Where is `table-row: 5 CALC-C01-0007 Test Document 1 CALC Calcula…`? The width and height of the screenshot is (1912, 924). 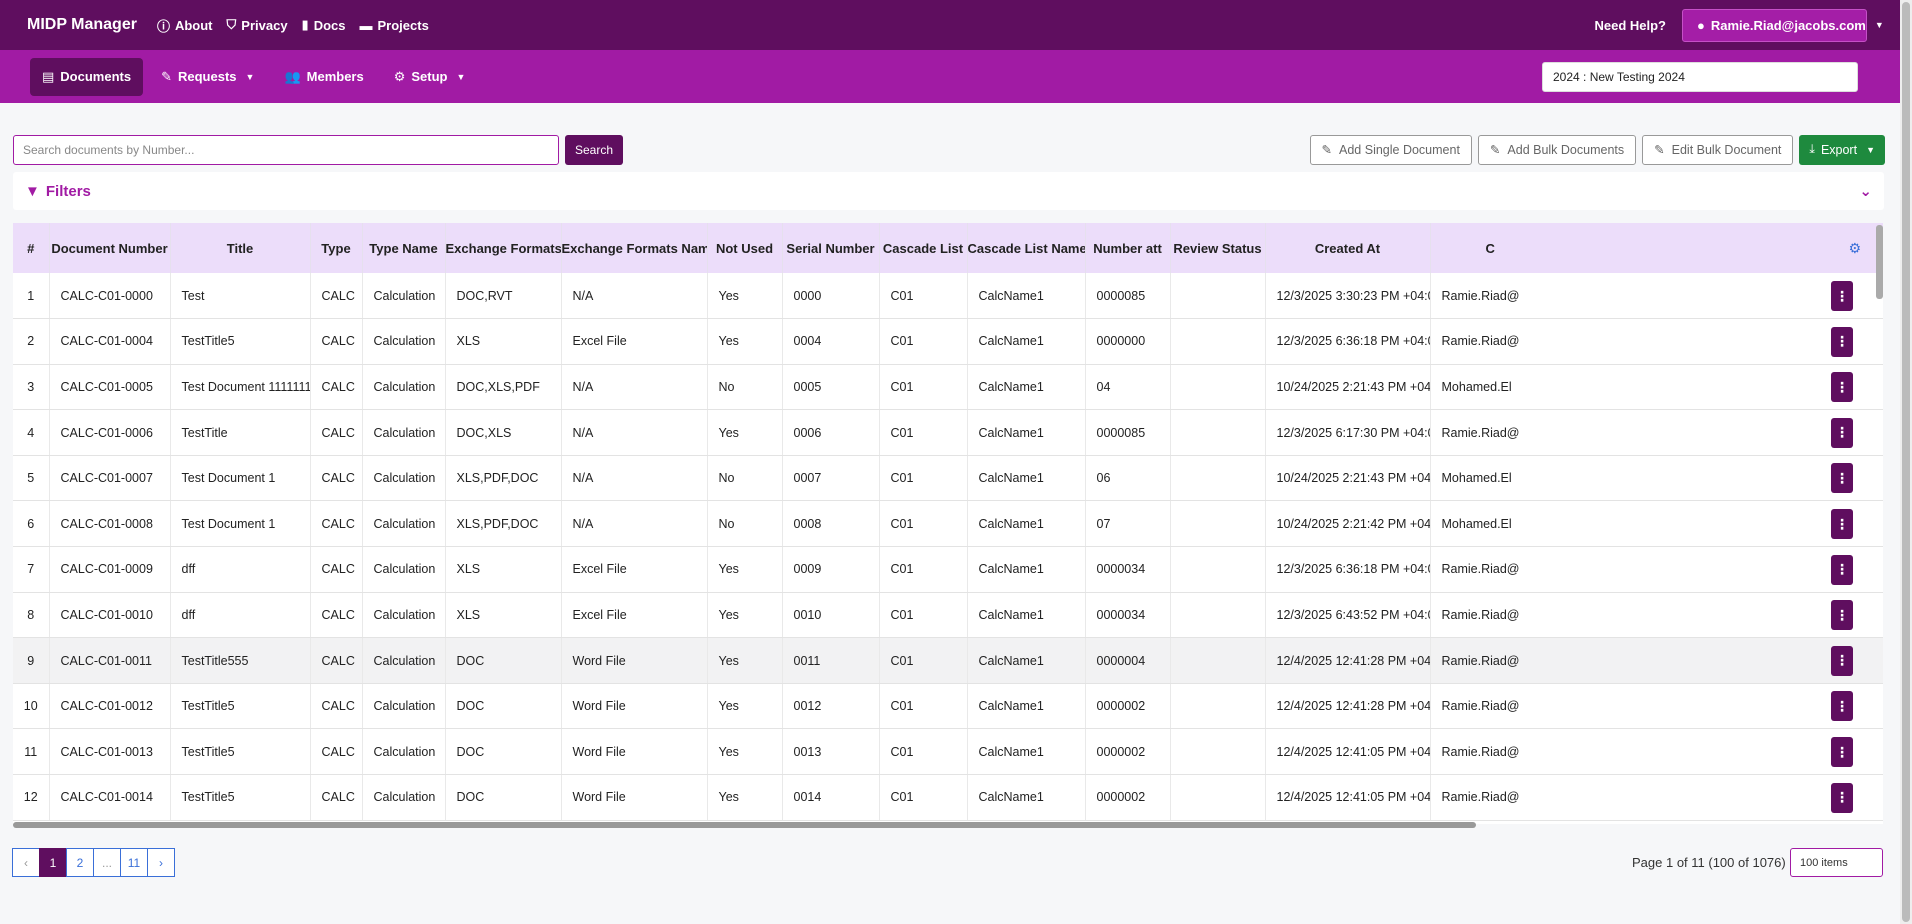
table-row: 5 CALC-C01-0007 Test Document 1 CALC Calcula… is located at coordinates (948, 478).